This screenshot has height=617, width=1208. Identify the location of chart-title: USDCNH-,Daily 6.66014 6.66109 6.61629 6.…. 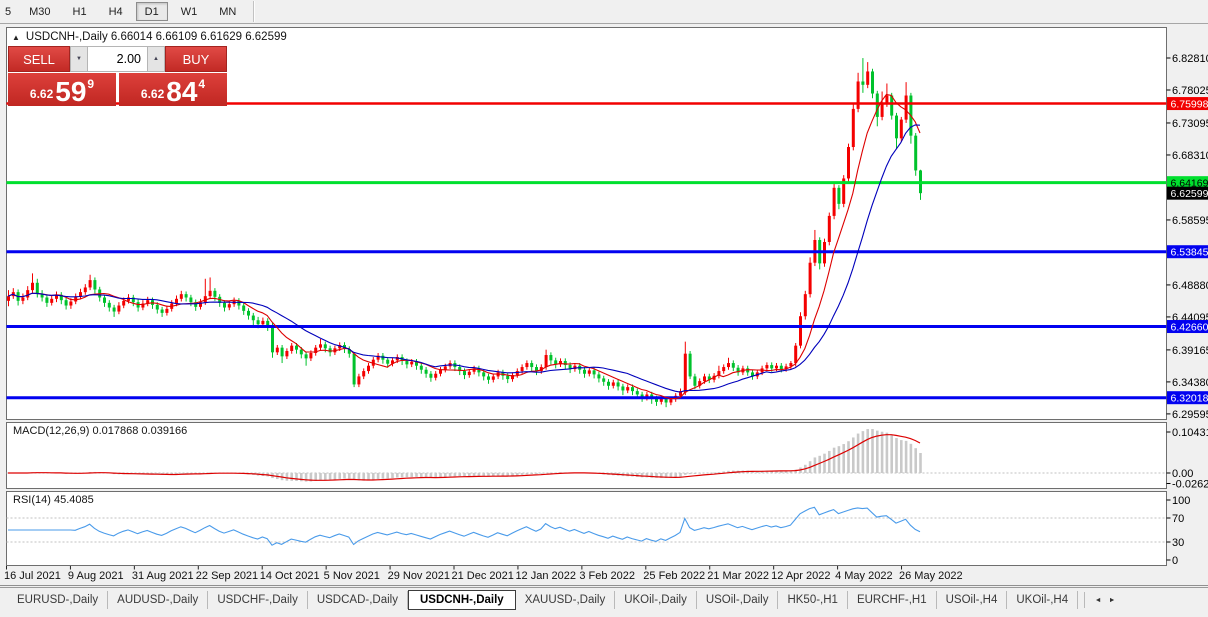
(156, 37).